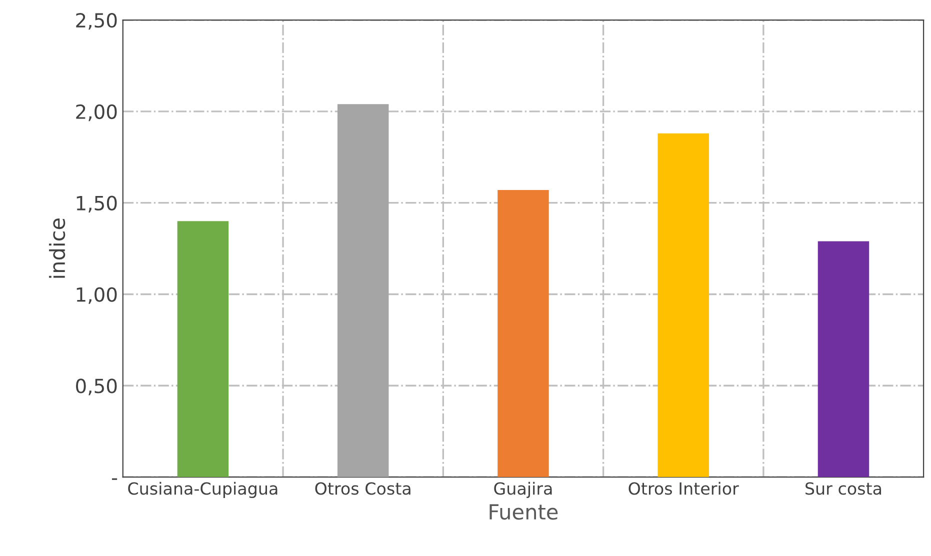 Image resolution: width=931 pixels, height=556 pixels. What do you see at coordinates (524, 512) in the screenshot?
I see `x-axis-title: Fuente` at bounding box center [524, 512].